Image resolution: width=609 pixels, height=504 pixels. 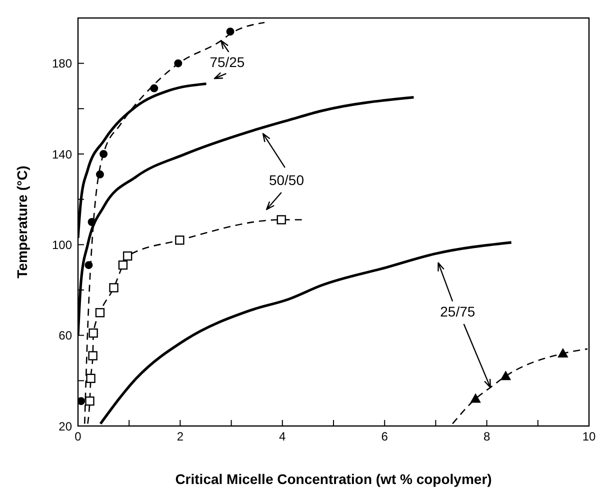 What do you see at coordinates (520, 386) in the screenshot?
I see `line-series` at bounding box center [520, 386].